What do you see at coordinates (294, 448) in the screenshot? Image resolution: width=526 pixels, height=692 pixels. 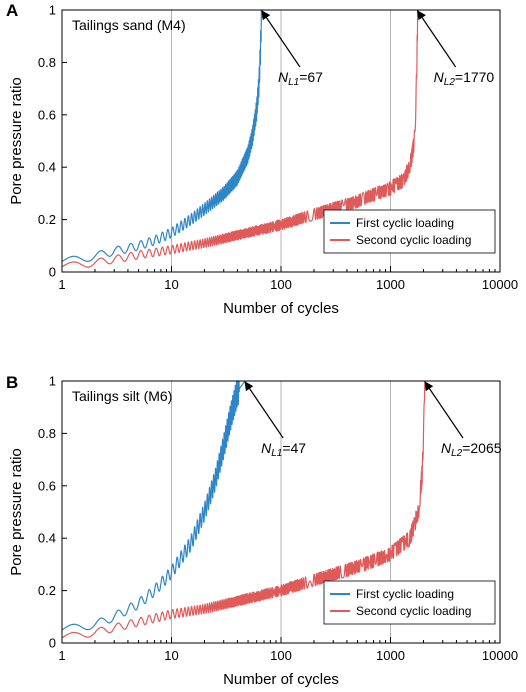 I see `annotation-value: =47` at bounding box center [294, 448].